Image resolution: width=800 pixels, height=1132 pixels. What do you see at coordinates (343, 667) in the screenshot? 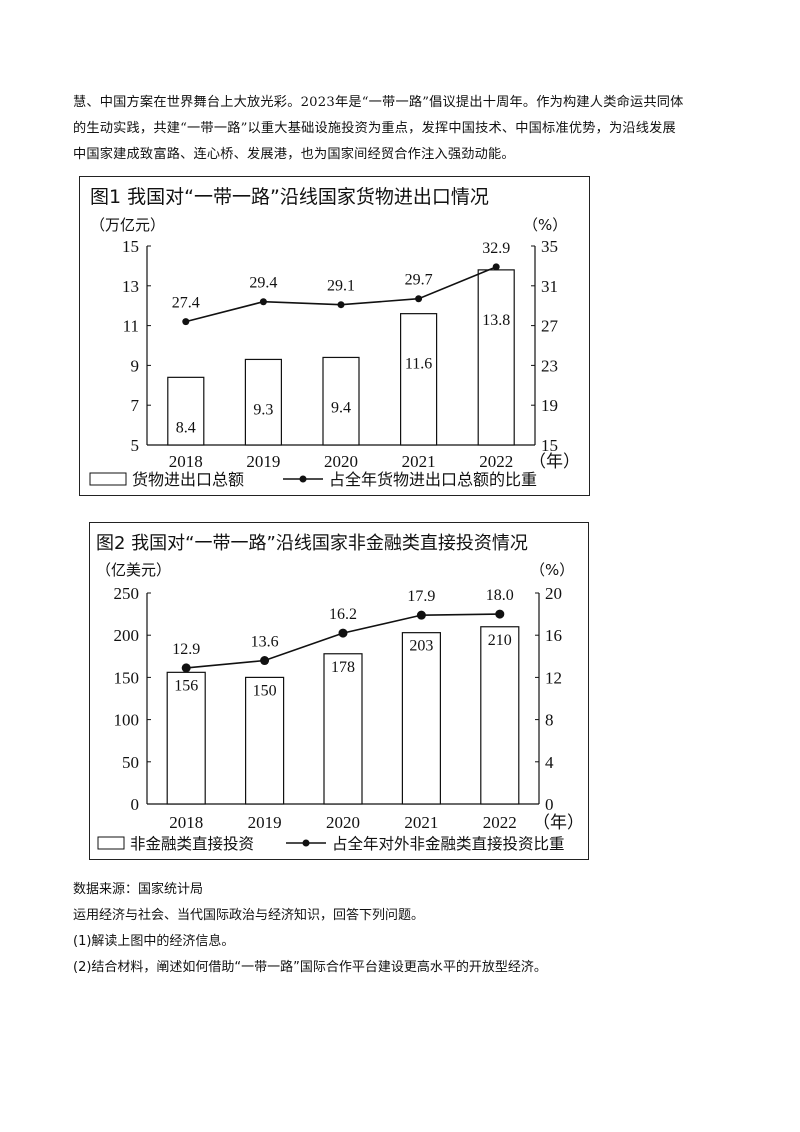
I see `bar-value-label: 178` at bounding box center [343, 667].